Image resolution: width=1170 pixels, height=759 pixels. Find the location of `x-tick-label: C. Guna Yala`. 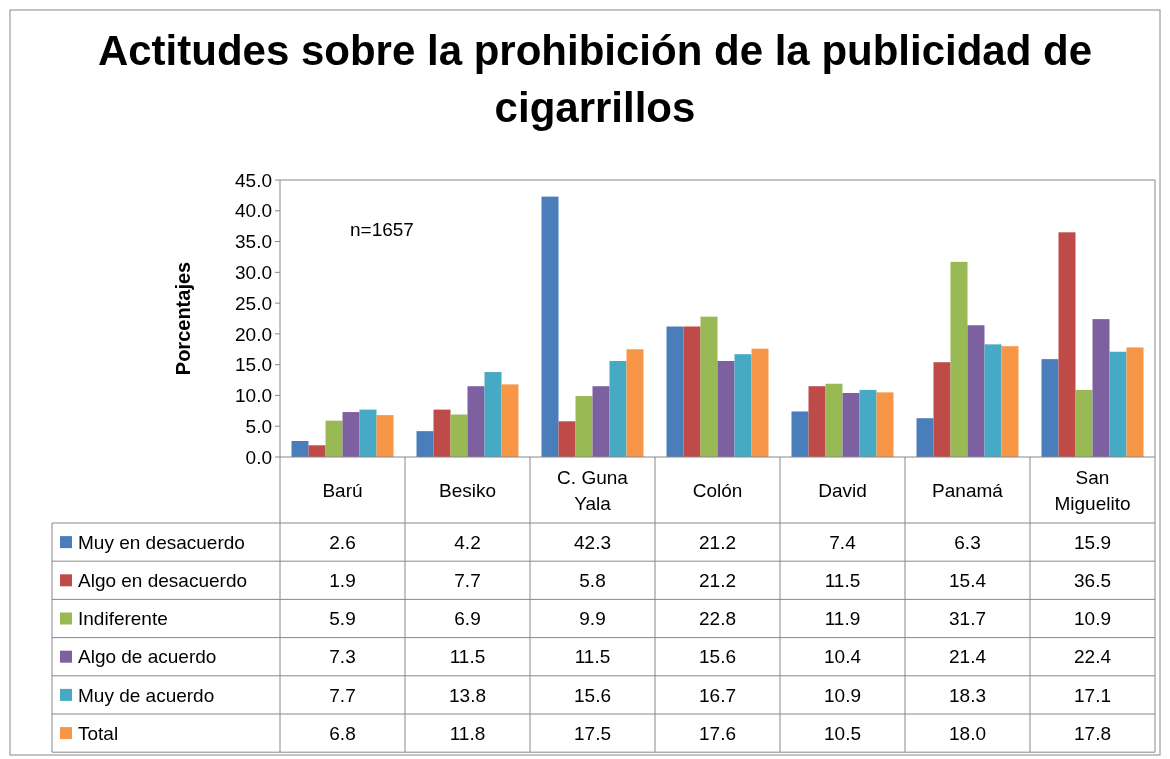

x-tick-label: C. Guna Yala is located at coordinates (593, 490).